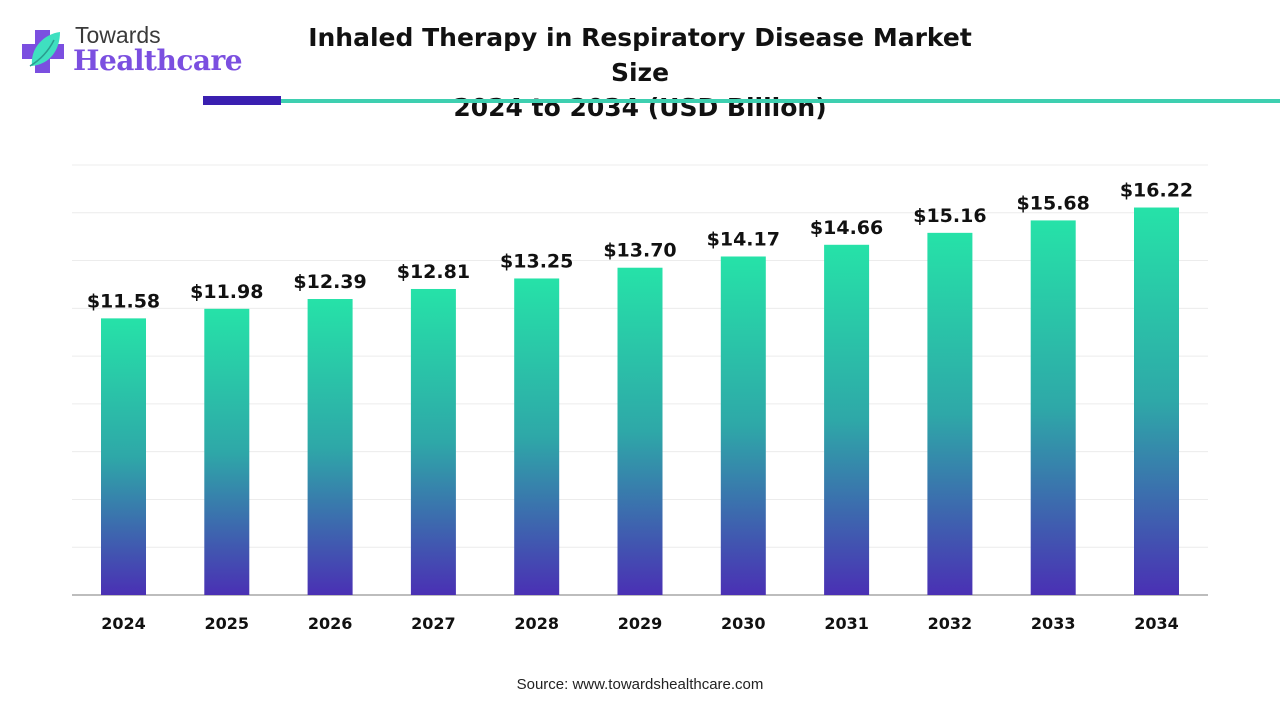 The image size is (1280, 720). Describe the element at coordinates (123, 301) in the screenshot. I see `data-label-2024: $11.58` at that location.